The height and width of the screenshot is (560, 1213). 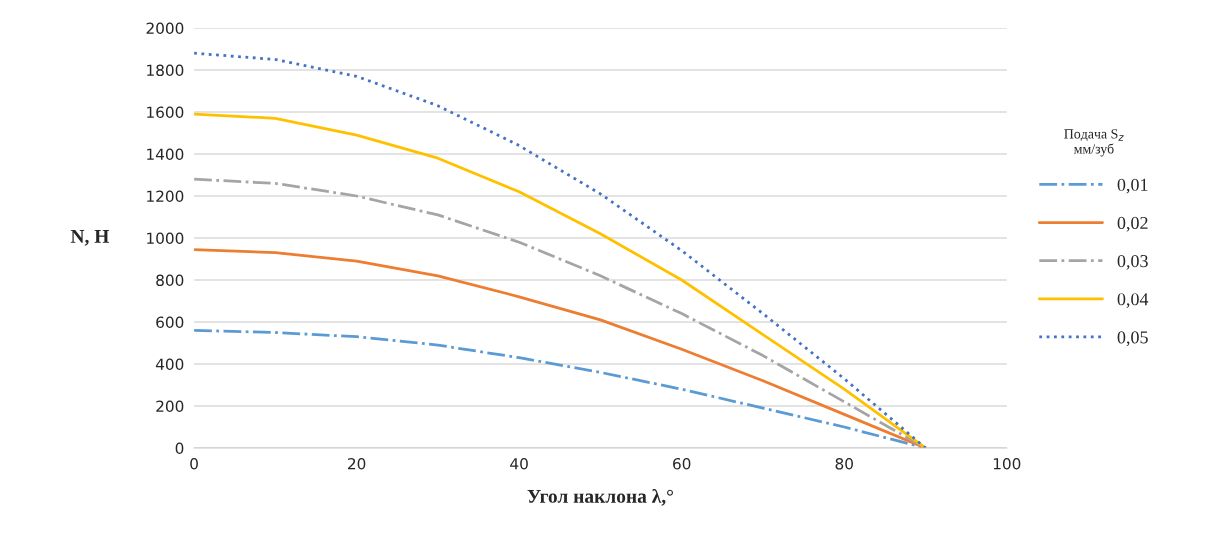 What do you see at coordinates (519, 463) in the screenshot?
I see `x-tick-label: 40` at bounding box center [519, 463].